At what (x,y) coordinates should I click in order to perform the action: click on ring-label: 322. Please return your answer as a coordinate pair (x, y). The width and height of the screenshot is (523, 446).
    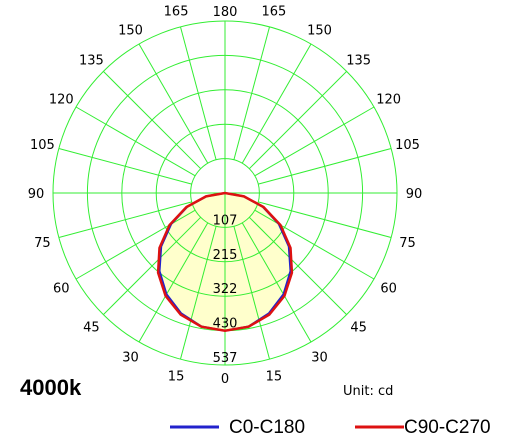
    Looking at the image, I should click on (225, 289).